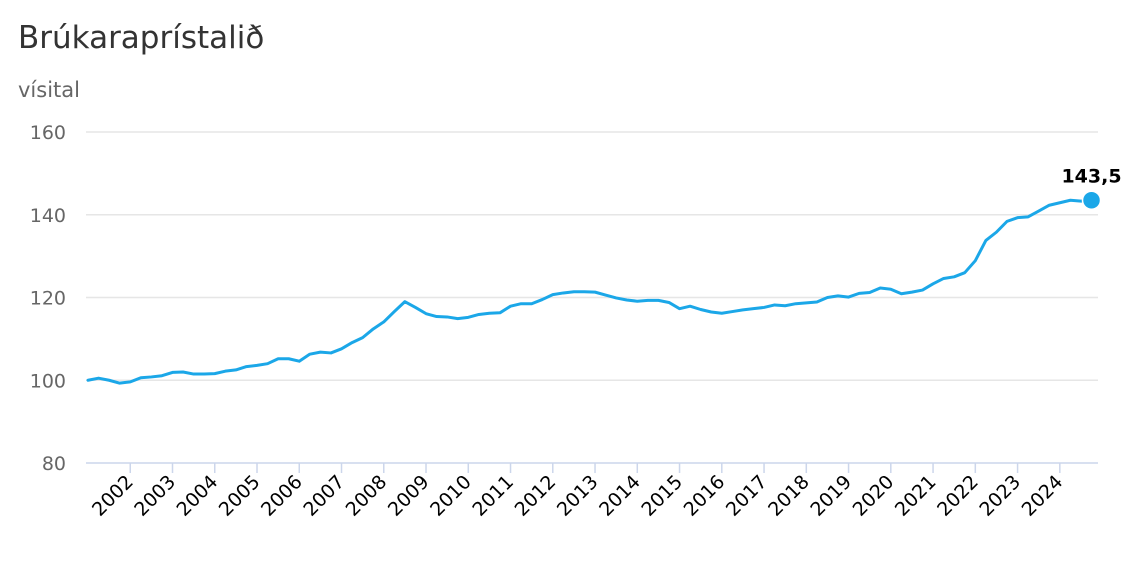  Describe the element at coordinates (113, 496) in the screenshot. I see `x-tick-label-2002: 2002` at that location.